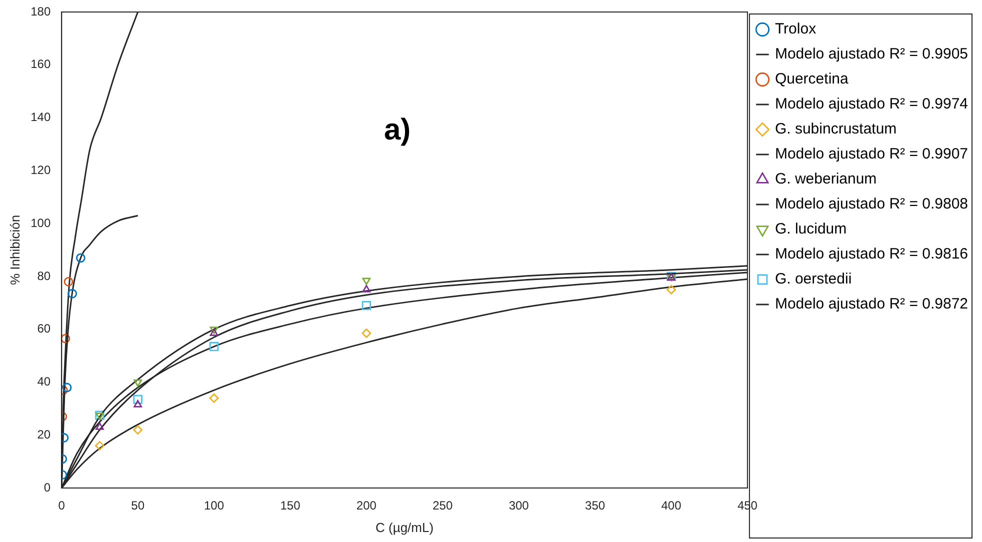  What do you see at coordinates (47, 487) in the screenshot?
I see `y-tick-label: 0` at bounding box center [47, 487].